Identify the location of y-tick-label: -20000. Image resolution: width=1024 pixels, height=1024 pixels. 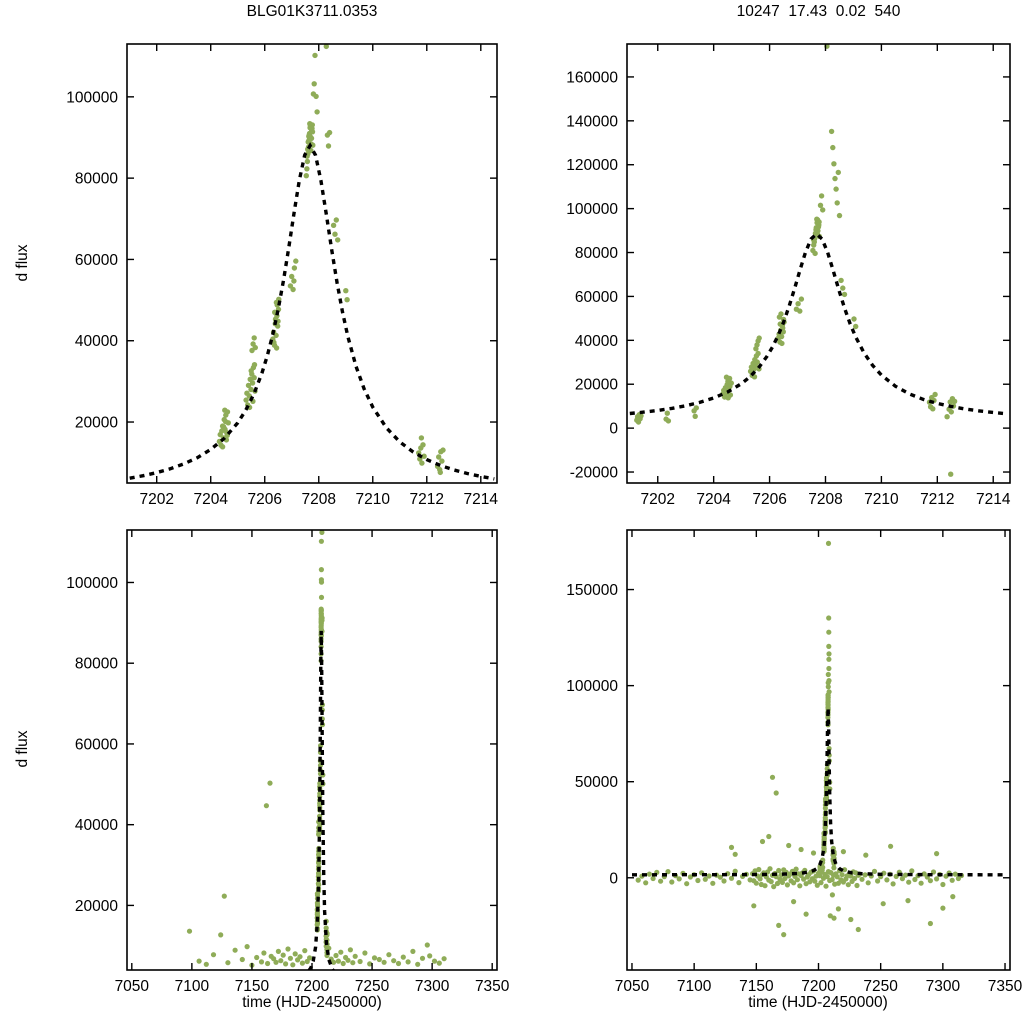
(594, 473).